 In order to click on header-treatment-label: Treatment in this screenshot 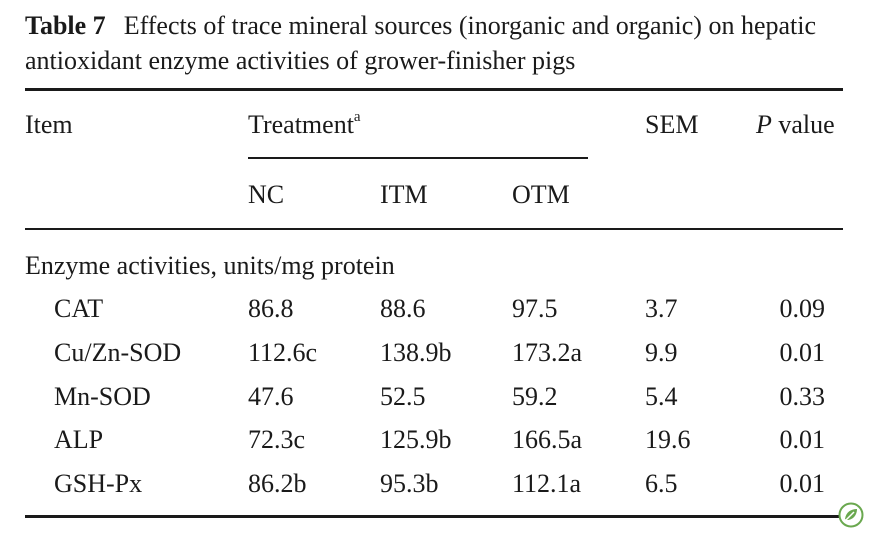, I will do `click(301, 124)`.